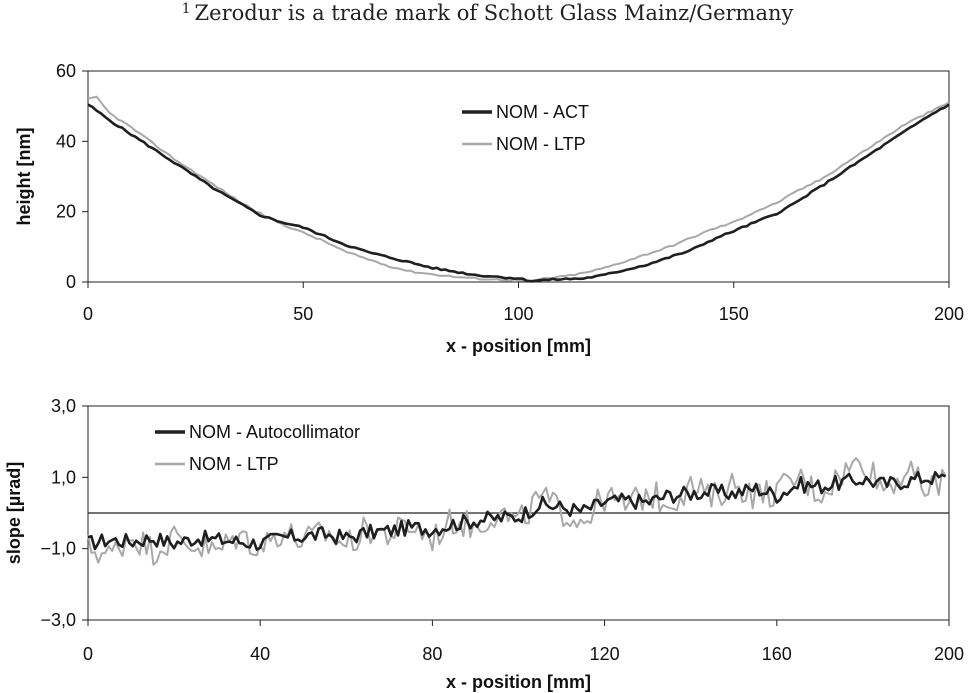 The height and width of the screenshot is (693, 975). What do you see at coordinates (260, 654) in the screenshot?
I see `x-tick-label: 40` at bounding box center [260, 654].